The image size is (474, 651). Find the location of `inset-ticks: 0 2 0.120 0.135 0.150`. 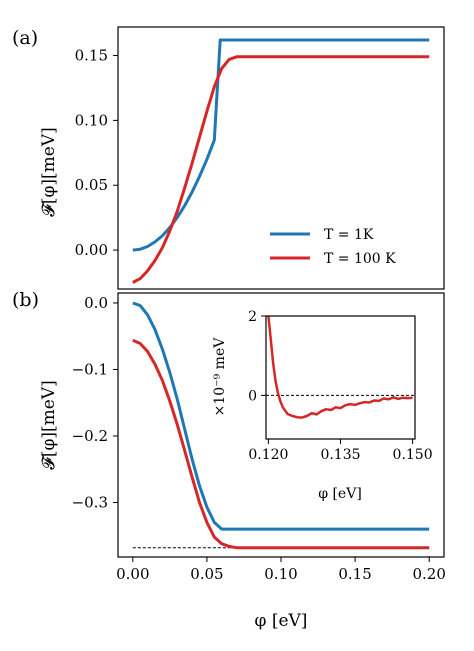

inset-ticks: 0 2 0.120 0.135 0.150 is located at coordinates (340, 386).